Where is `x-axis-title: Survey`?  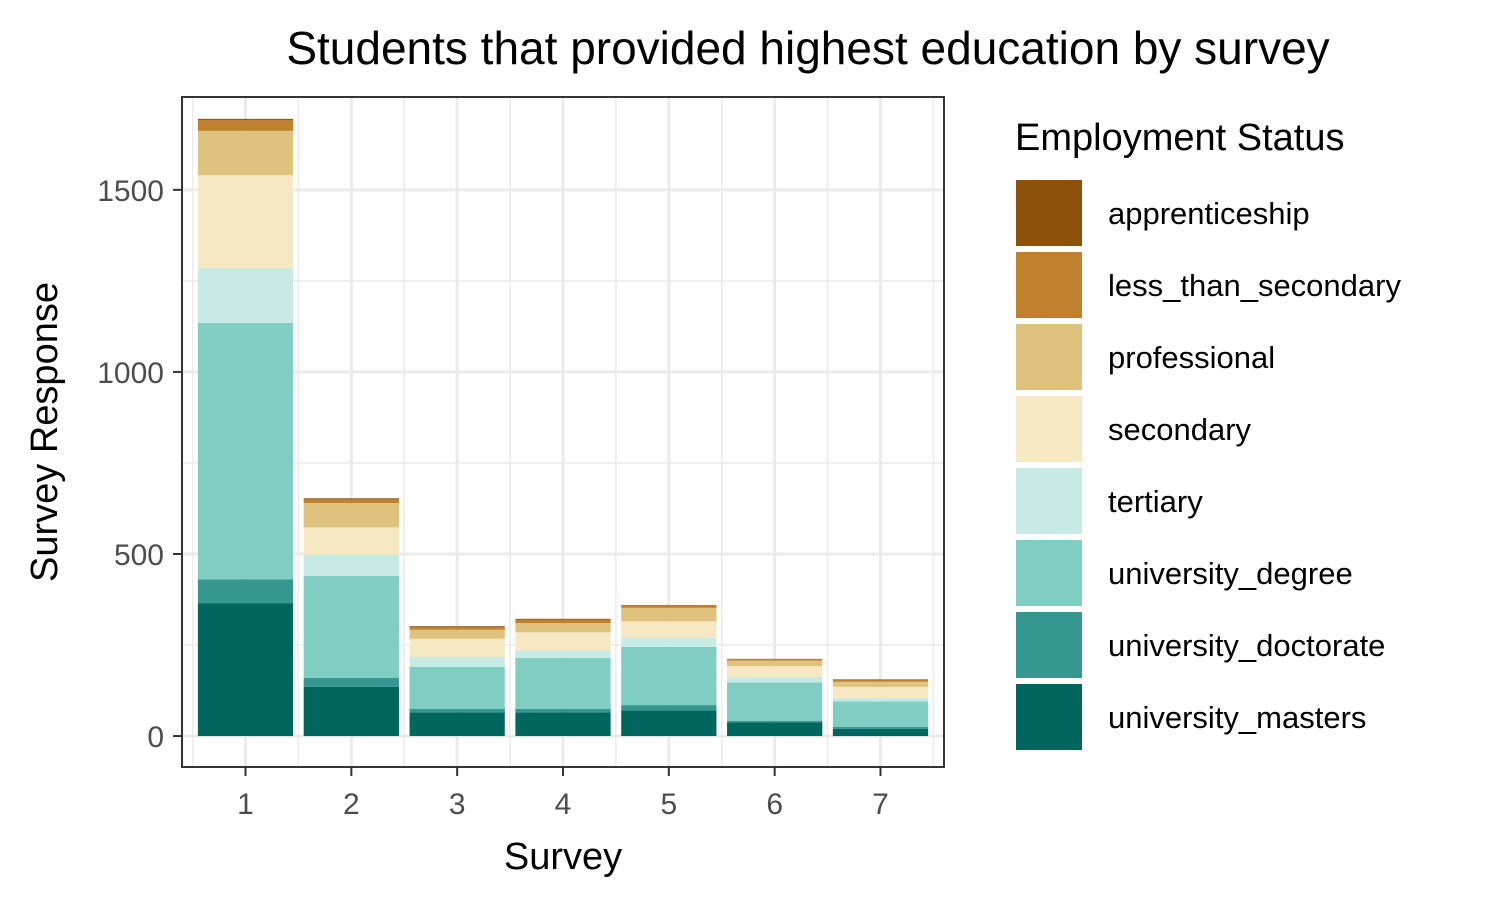
x-axis-title: Survey is located at coordinates (563, 857).